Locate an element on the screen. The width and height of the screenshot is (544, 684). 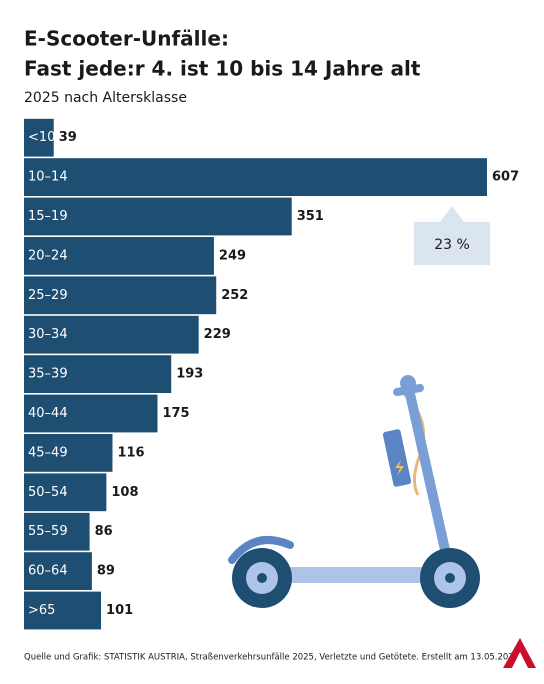
category-label: >65 is located at coordinates (41, 610).